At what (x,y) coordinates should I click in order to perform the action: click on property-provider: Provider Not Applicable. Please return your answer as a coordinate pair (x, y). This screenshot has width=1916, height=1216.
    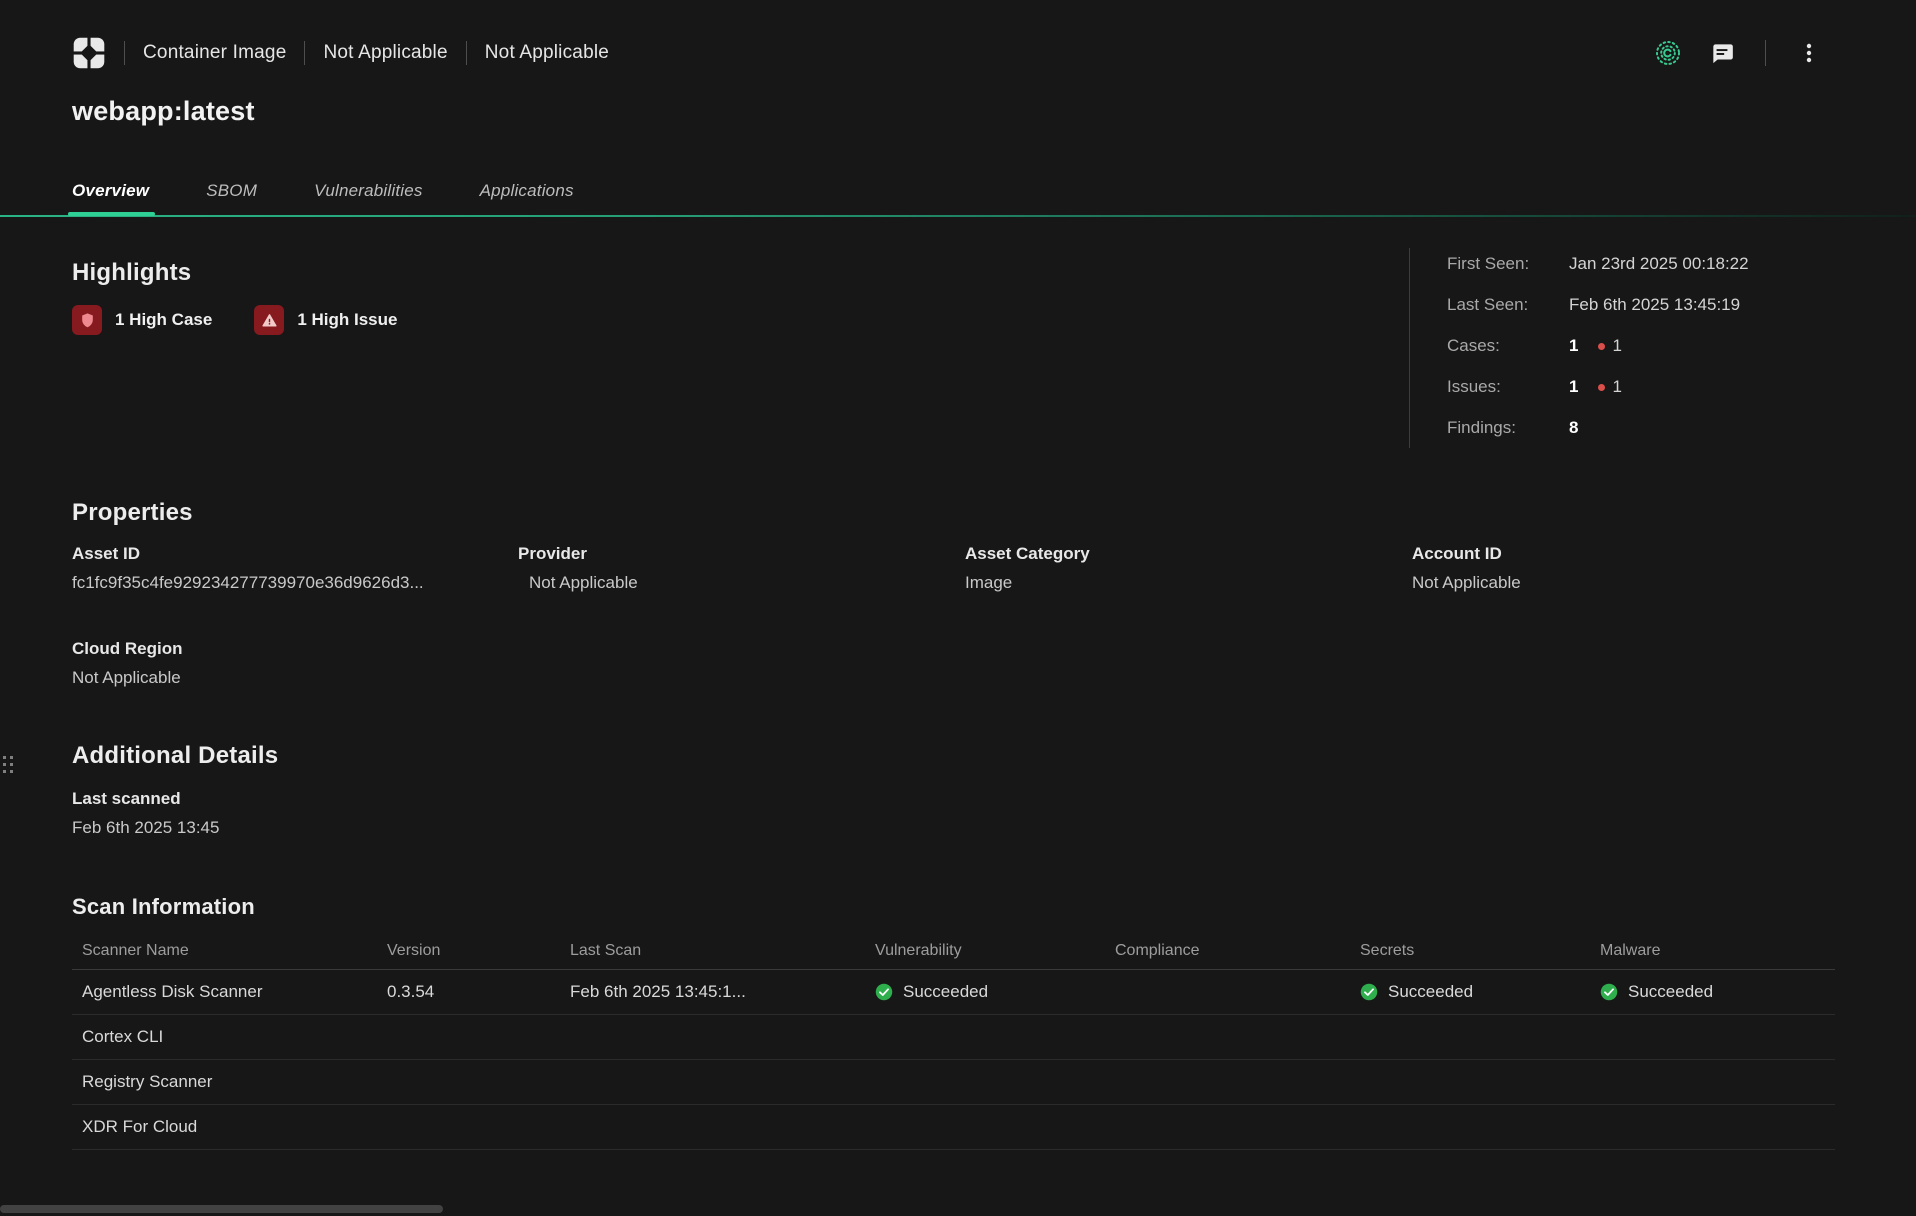
    Looking at the image, I should click on (741, 568).